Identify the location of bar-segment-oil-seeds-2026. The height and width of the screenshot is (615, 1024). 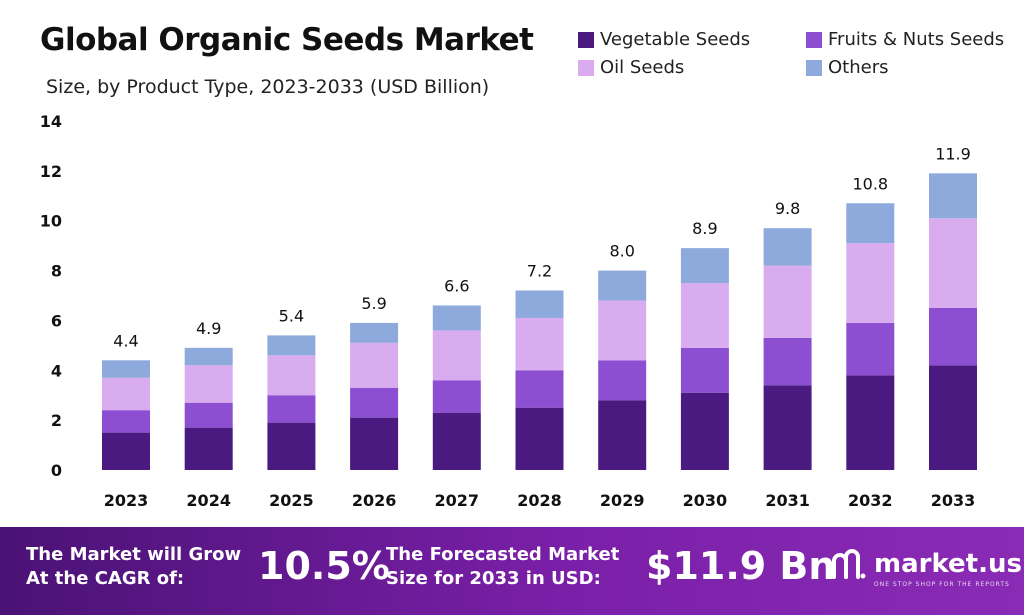
(374, 365).